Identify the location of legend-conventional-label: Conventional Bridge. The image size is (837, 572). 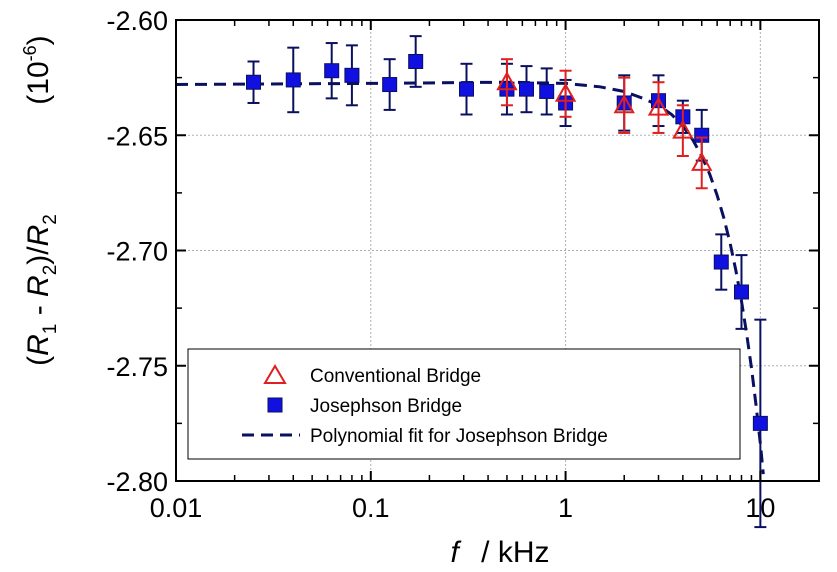
(395, 376).